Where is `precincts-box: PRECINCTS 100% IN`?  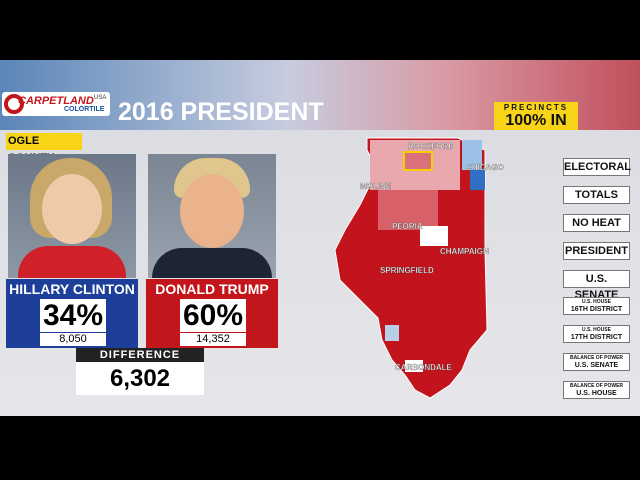
precincts-box: PRECINCTS 100% IN is located at coordinates (536, 116).